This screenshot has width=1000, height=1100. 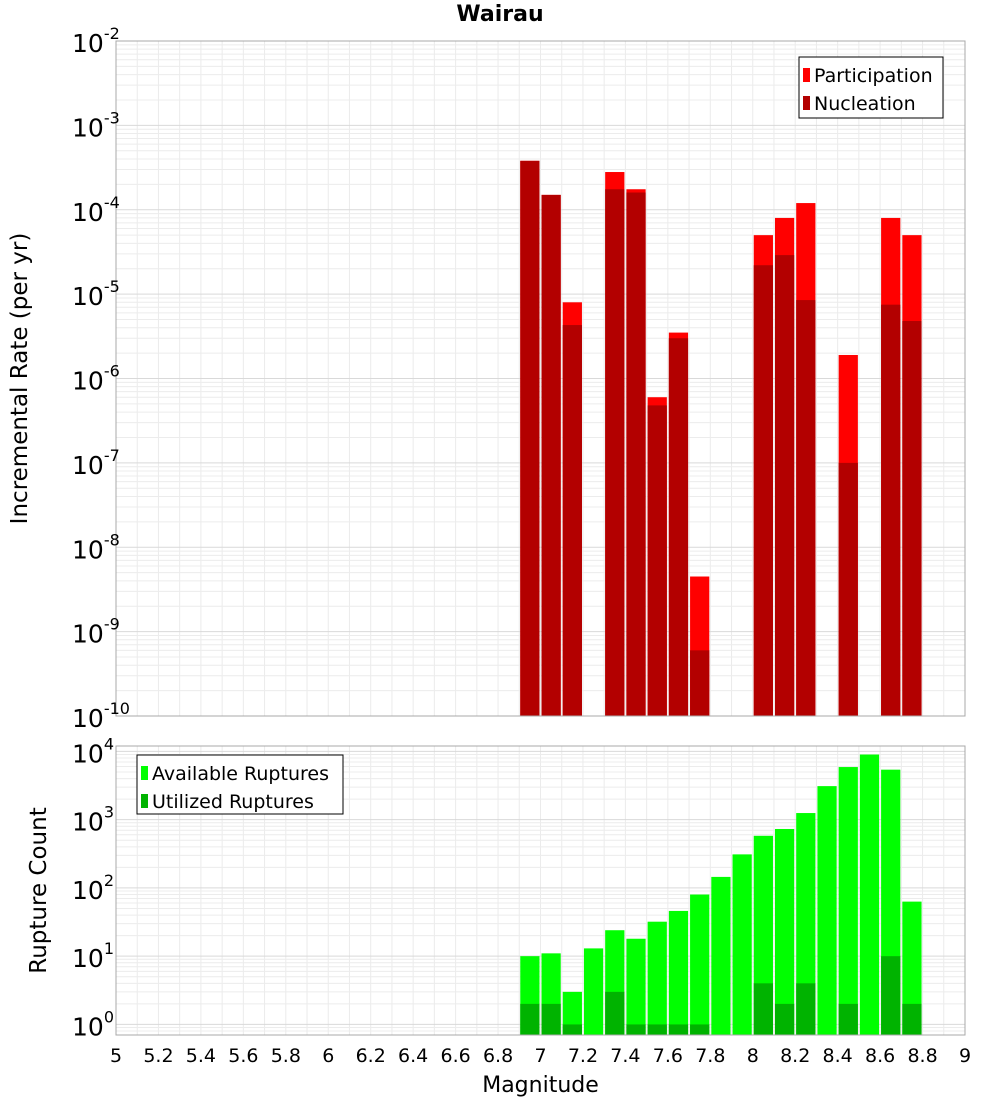 What do you see at coordinates (101, 716) in the screenshot?
I see `y-tick-label: 10⁻¹⁰` at bounding box center [101, 716].